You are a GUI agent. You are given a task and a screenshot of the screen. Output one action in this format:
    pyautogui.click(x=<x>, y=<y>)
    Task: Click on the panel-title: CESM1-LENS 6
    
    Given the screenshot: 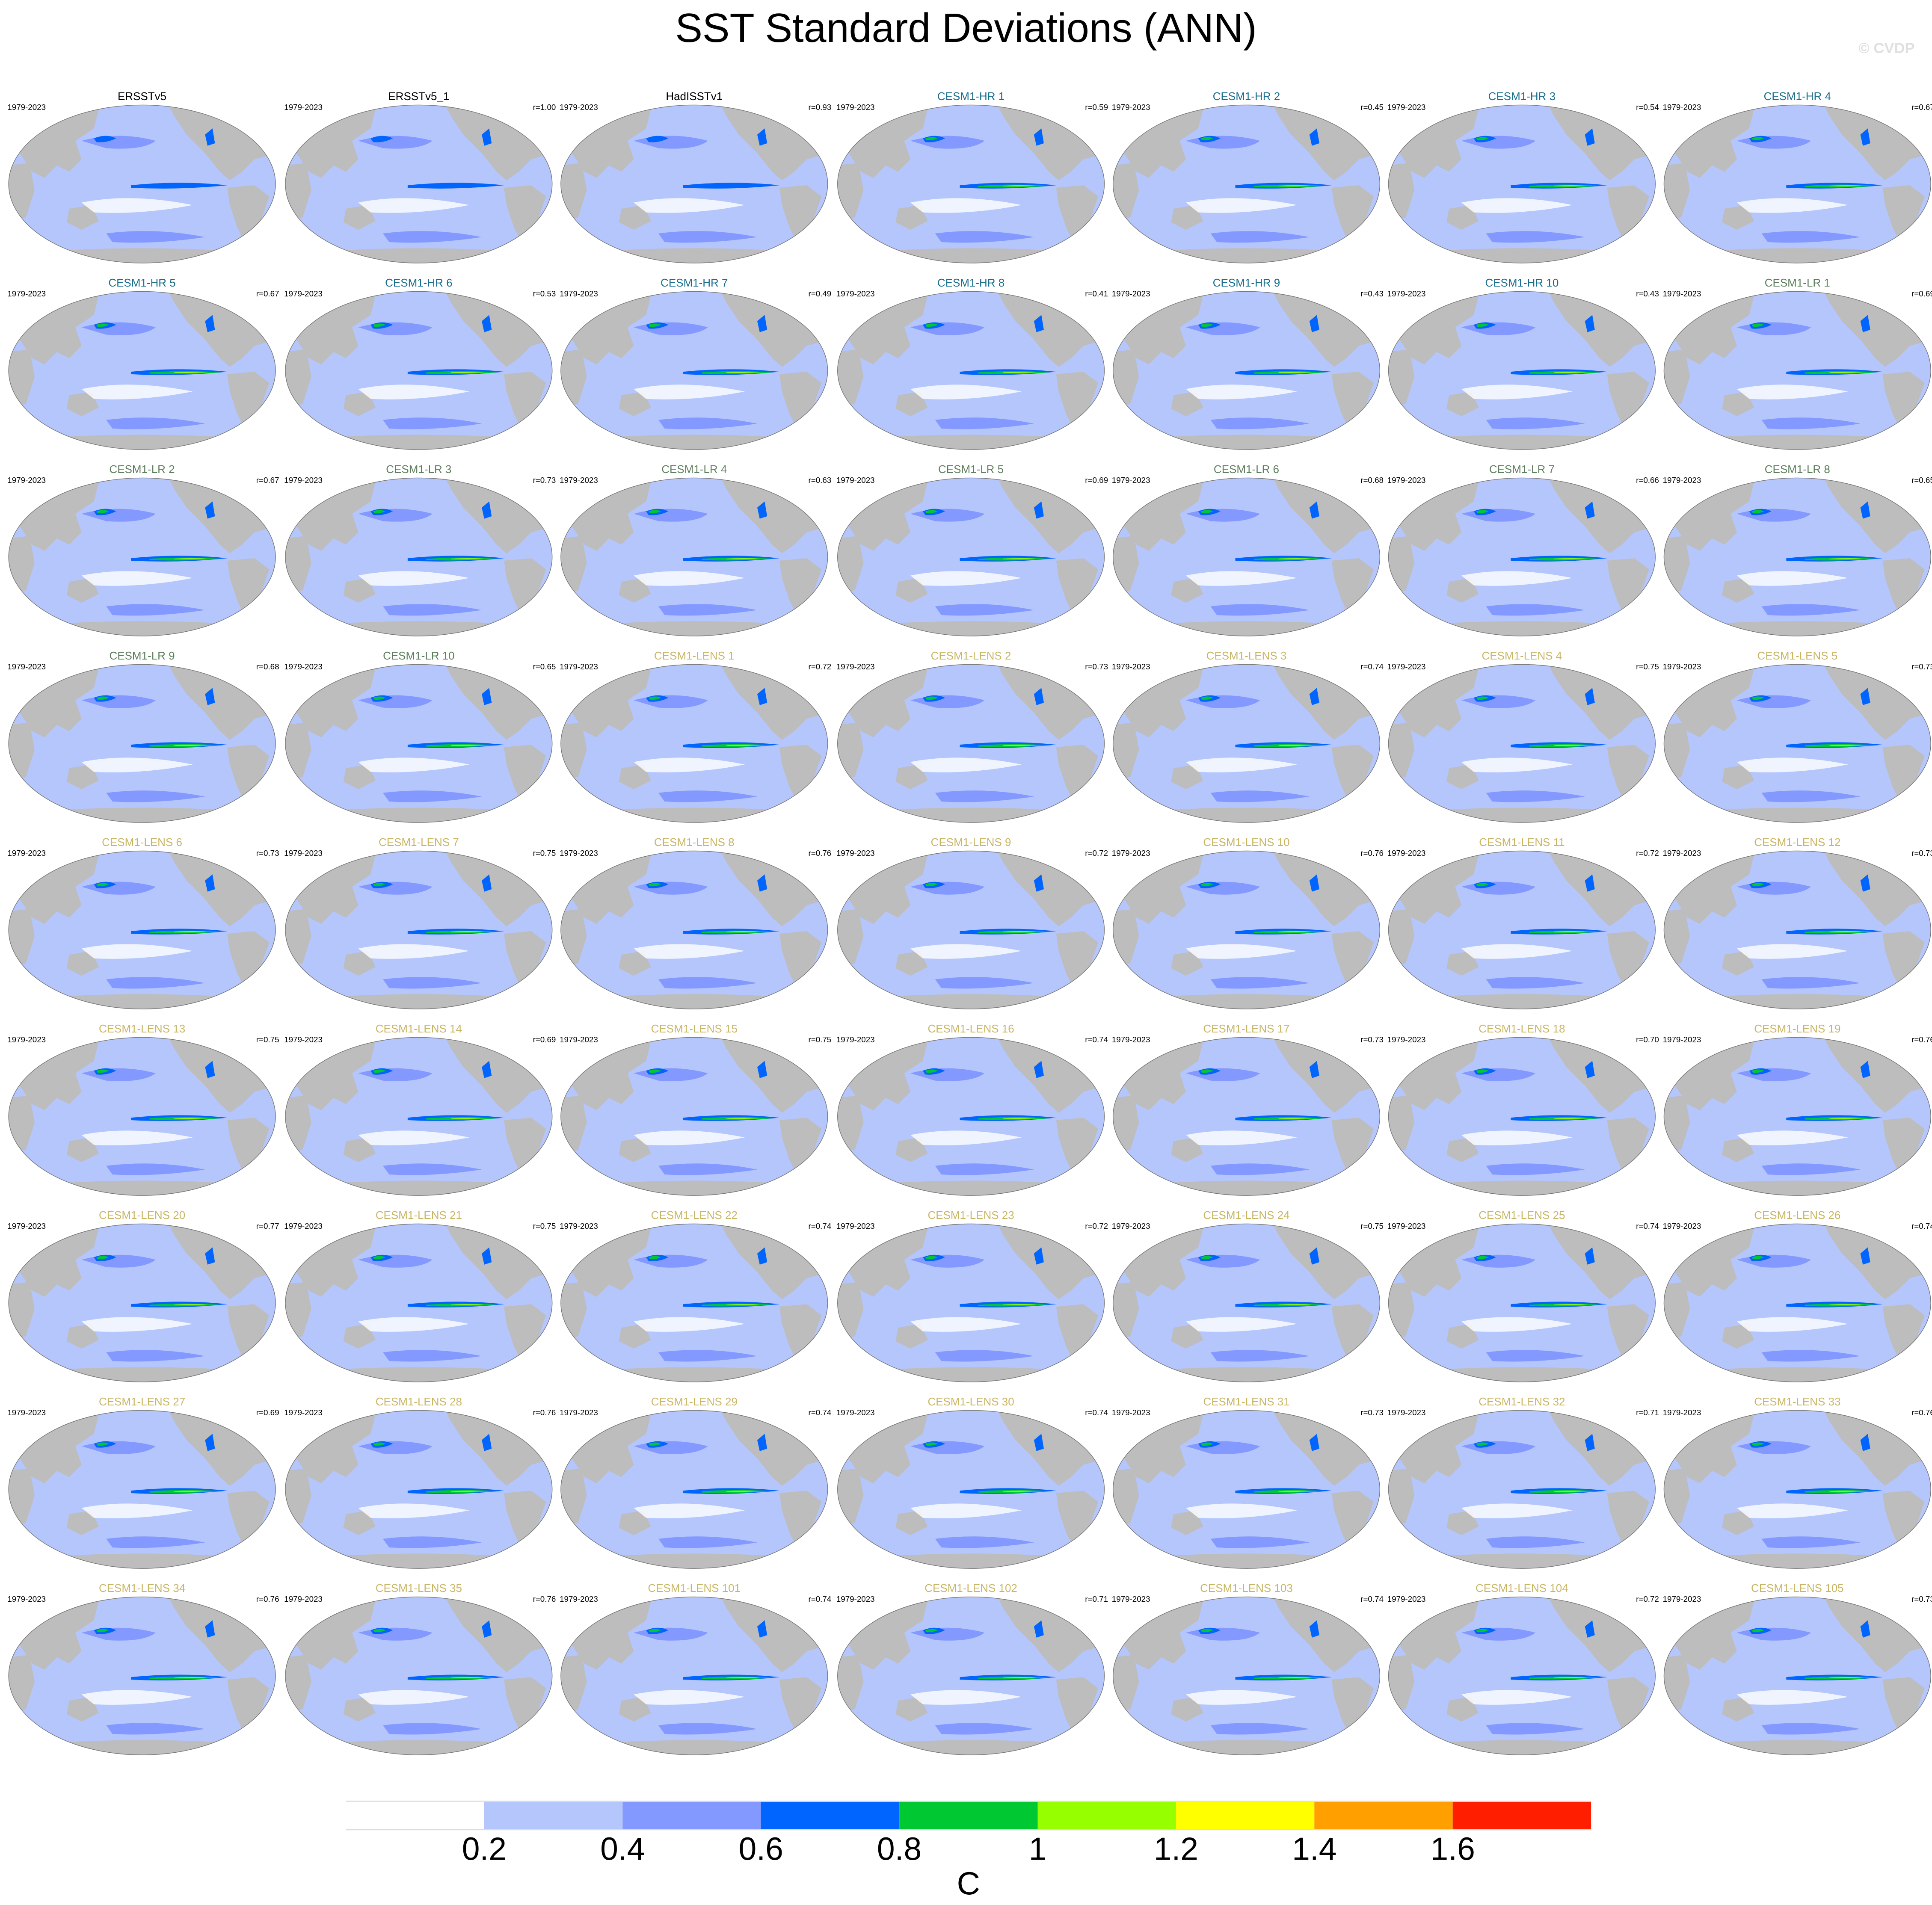 What is the action you would take?
    pyautogui.click(x=142, y=842)
    